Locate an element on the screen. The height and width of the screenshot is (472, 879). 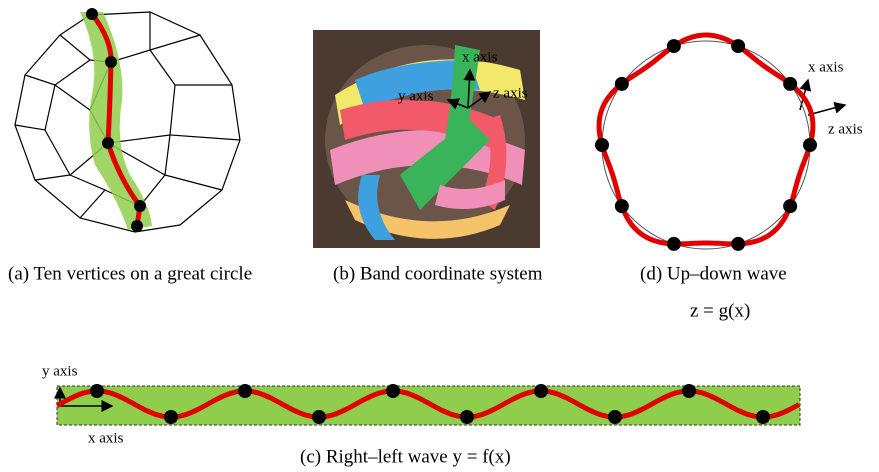
right-left-wave is located at coordinates (427, 405).